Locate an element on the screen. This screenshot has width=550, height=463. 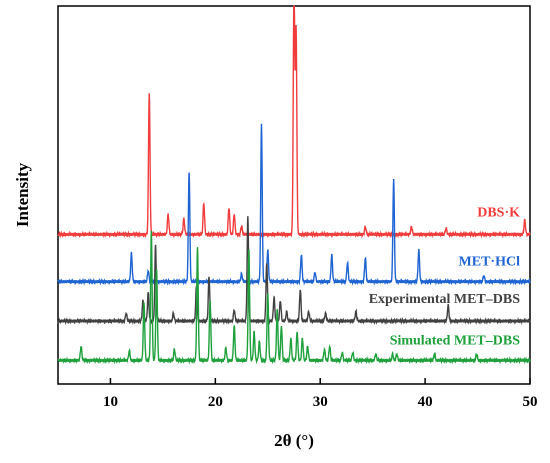
series-label-1: DBS·K is located at coordinates (498, 212).